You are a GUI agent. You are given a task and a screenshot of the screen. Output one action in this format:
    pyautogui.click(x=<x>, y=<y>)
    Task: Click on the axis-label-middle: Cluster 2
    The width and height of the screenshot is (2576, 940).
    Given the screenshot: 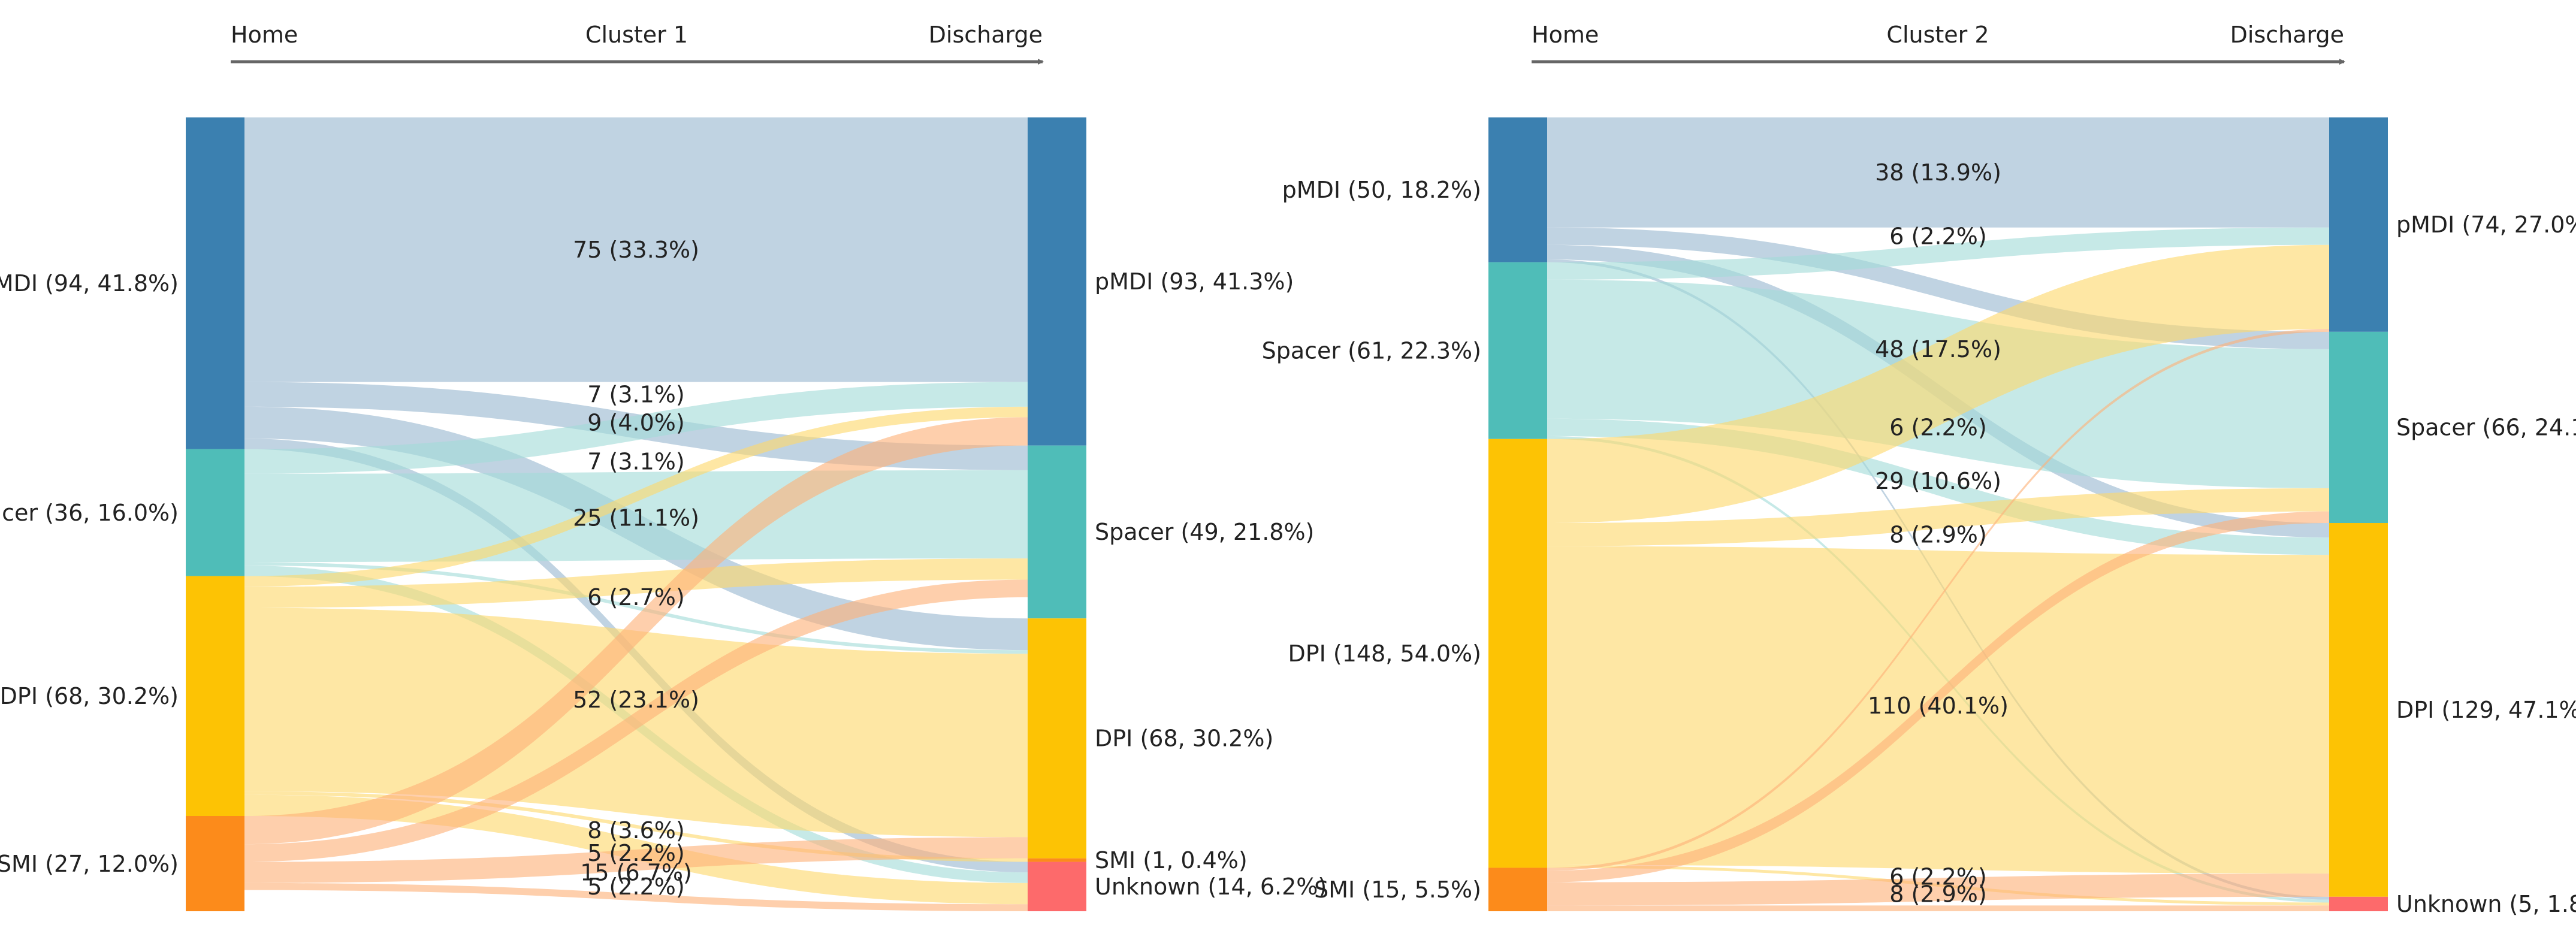 What is the action you would take?
    pyautogui.click(x=1938, y=35)
    